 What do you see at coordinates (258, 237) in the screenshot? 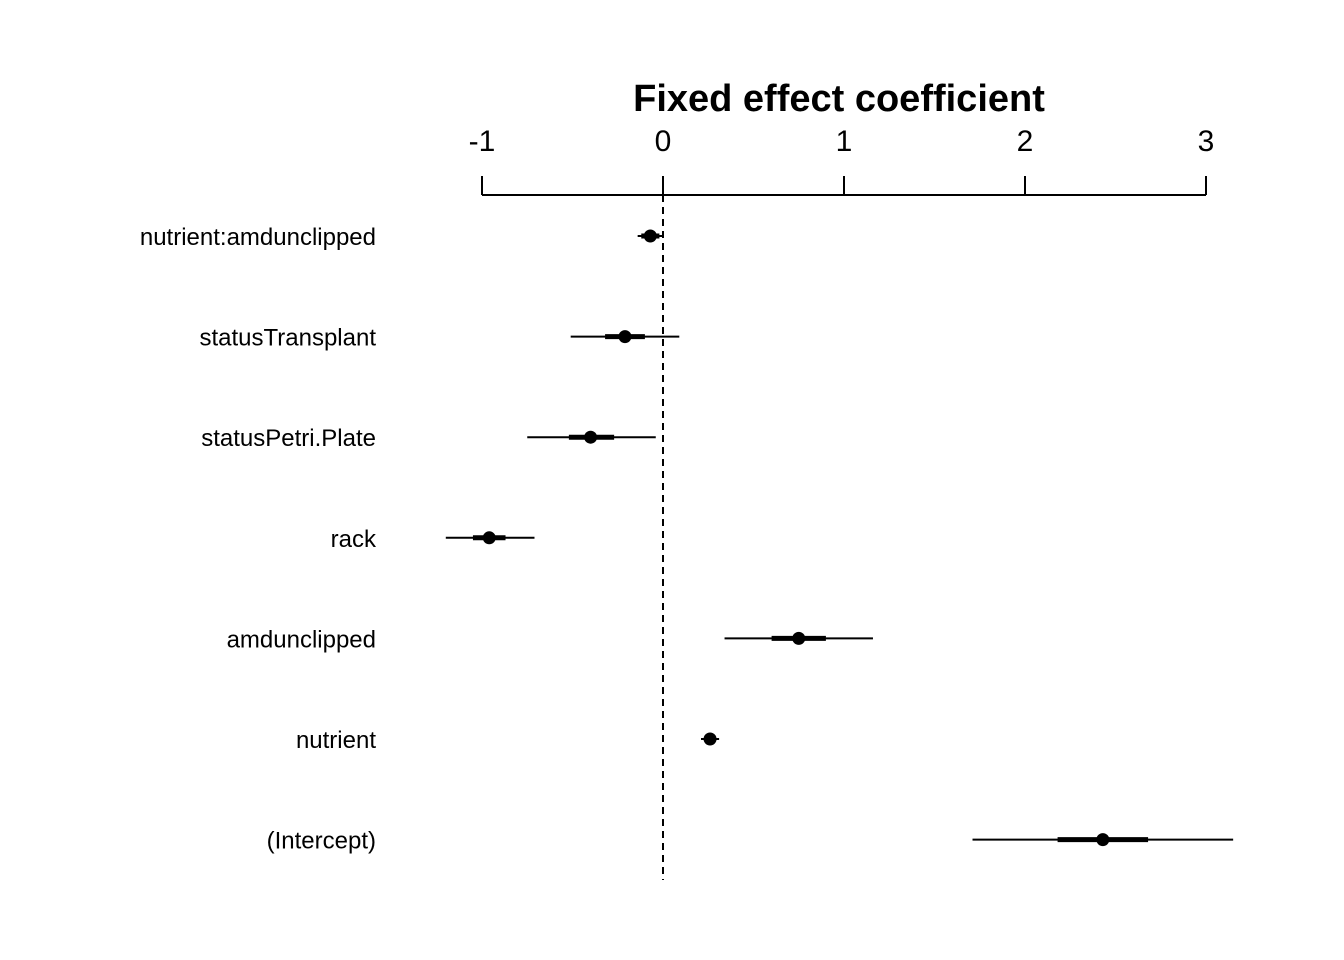
I see `row-label: nutrient:amdunclipped` at bounding box center [258, 237].